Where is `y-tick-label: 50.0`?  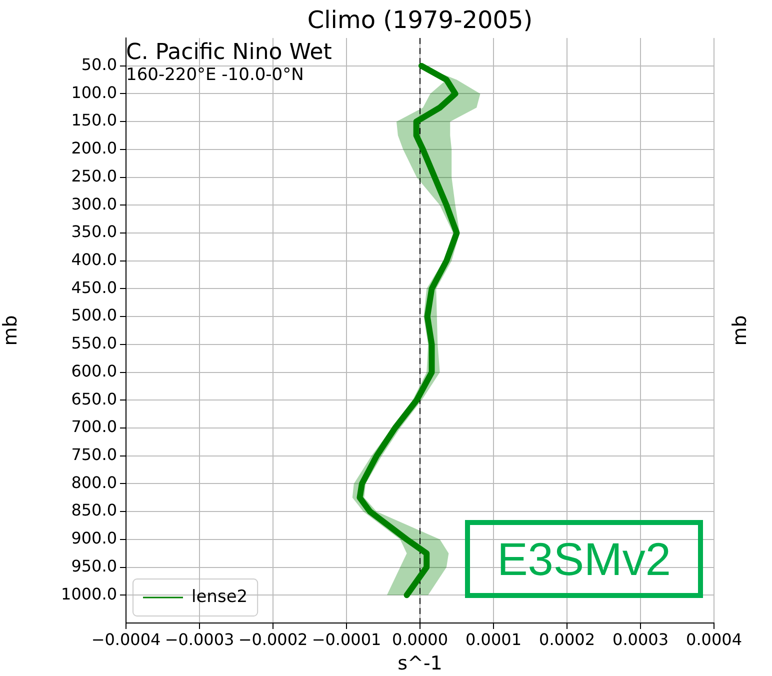 y-tick-label: 50.0 is located at coordinates (99, 64).